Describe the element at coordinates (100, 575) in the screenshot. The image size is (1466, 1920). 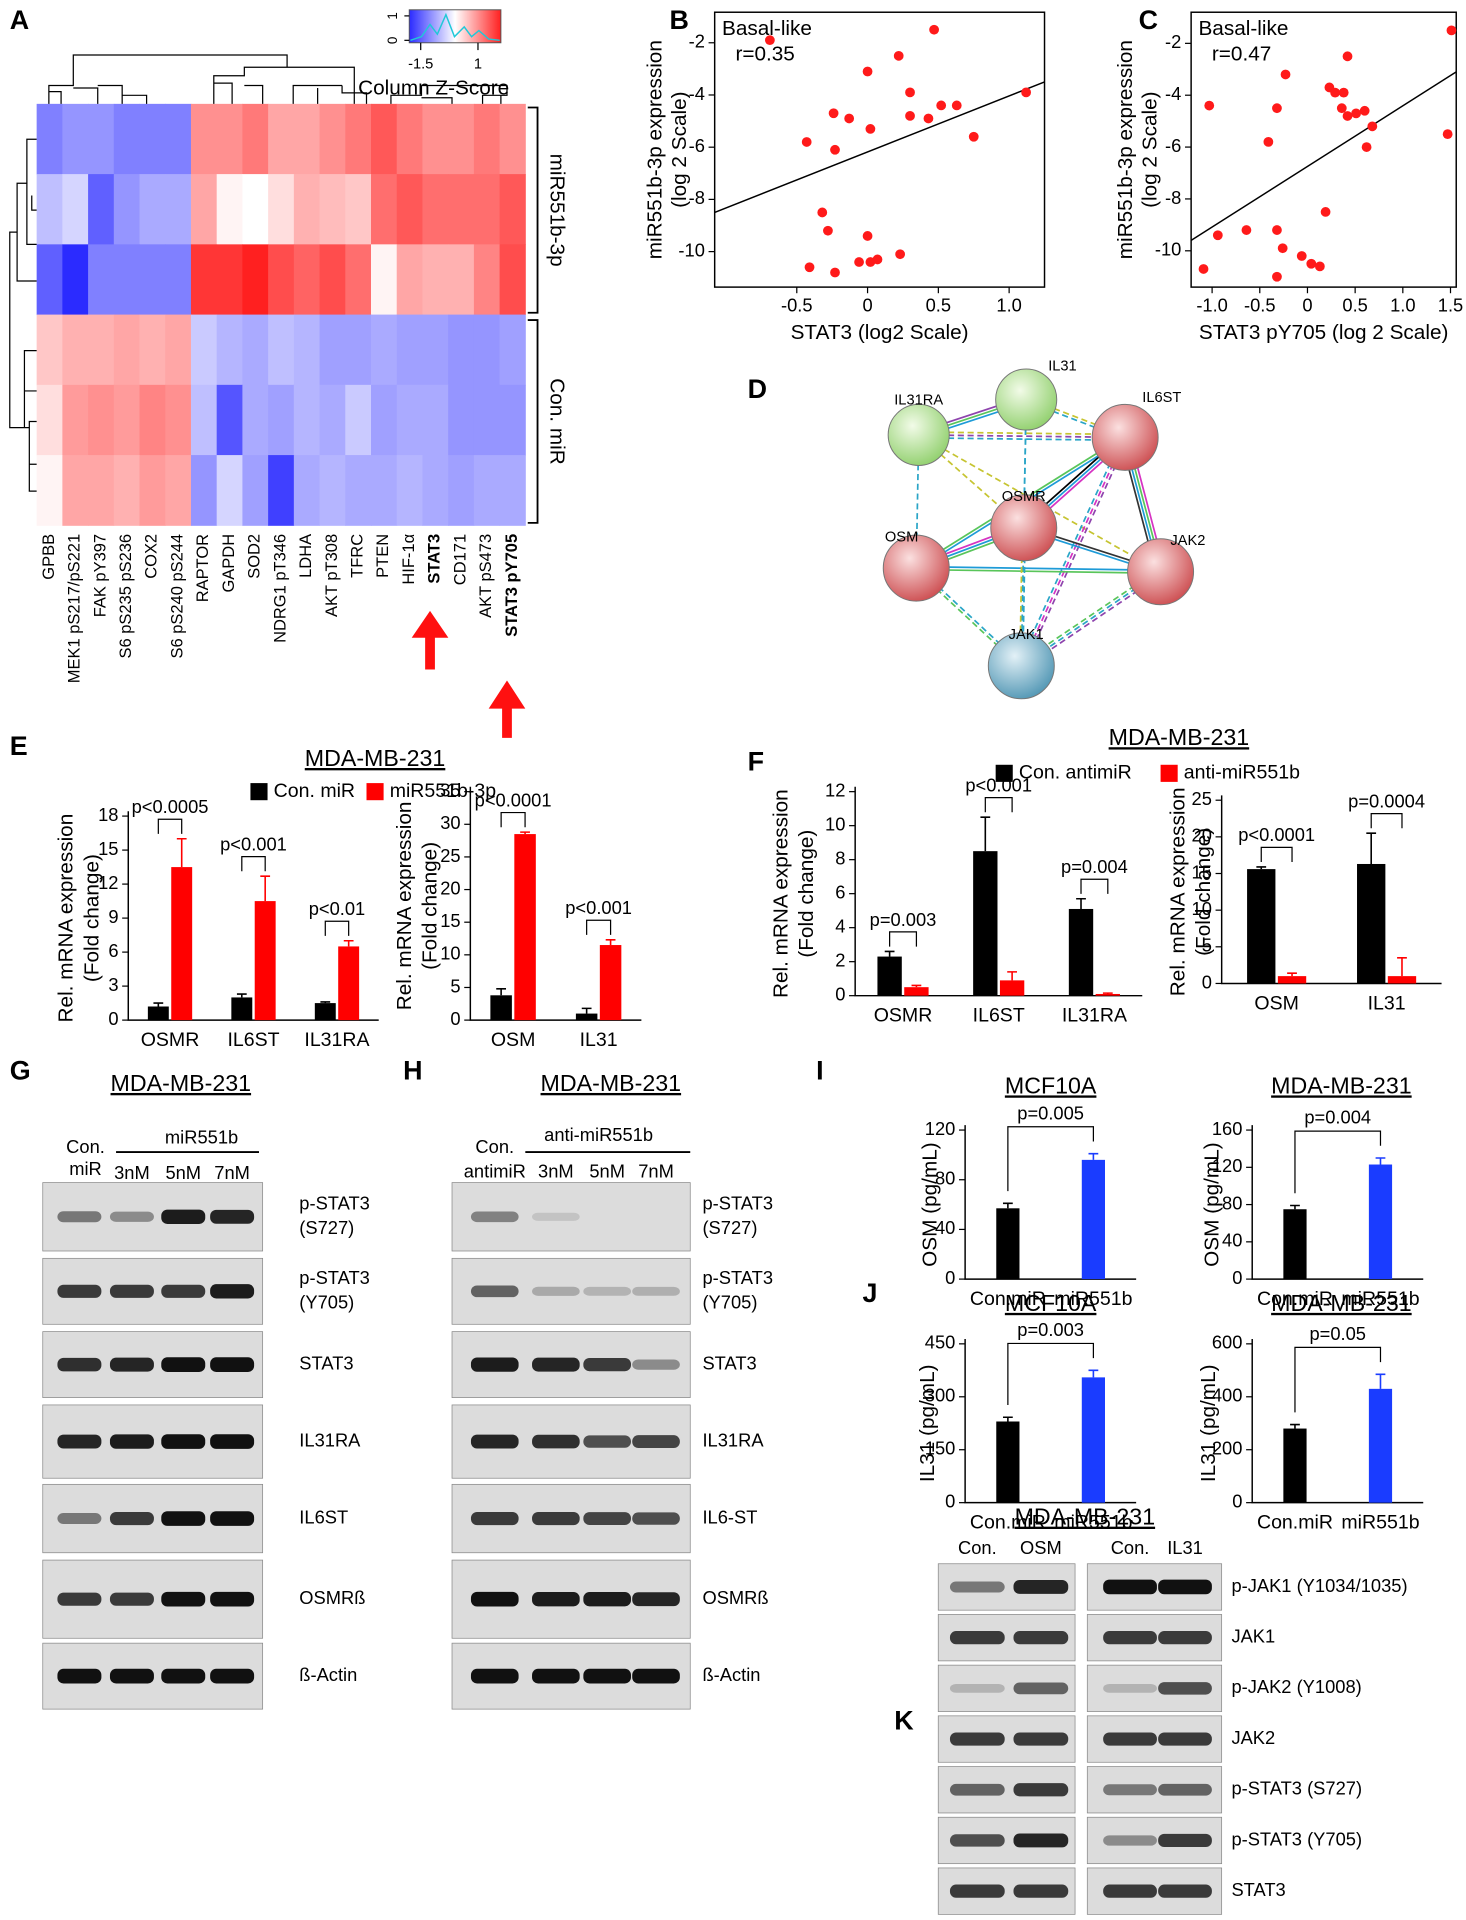
I see `column-label: FAK pY397` at that location.